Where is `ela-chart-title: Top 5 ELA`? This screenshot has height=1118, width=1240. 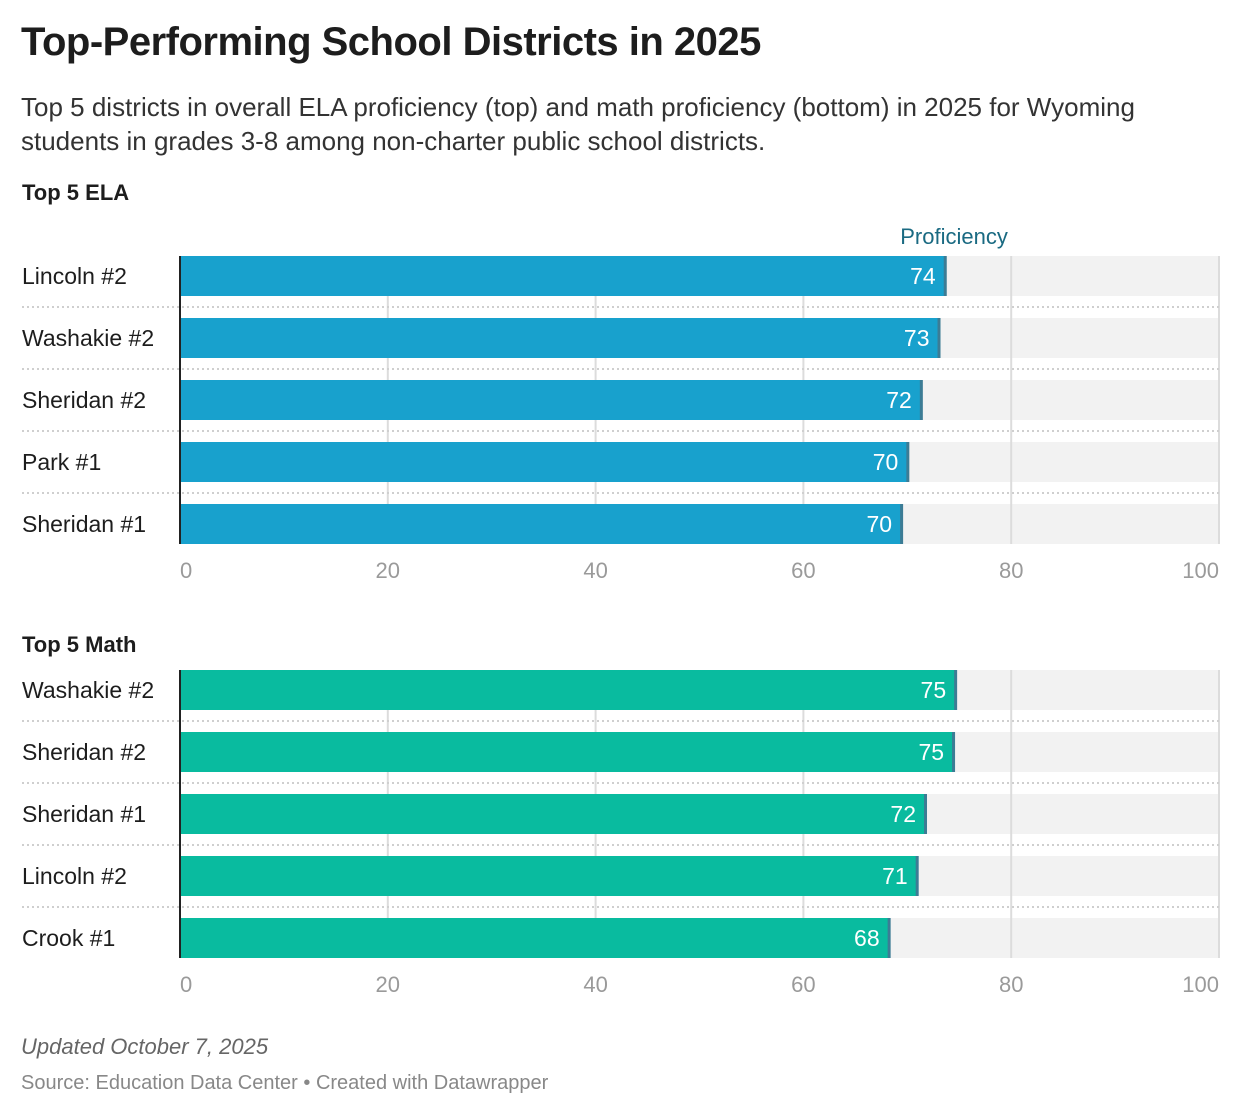 ela-chart-title: Top 5 ELA is located at coordinates (76, 192).